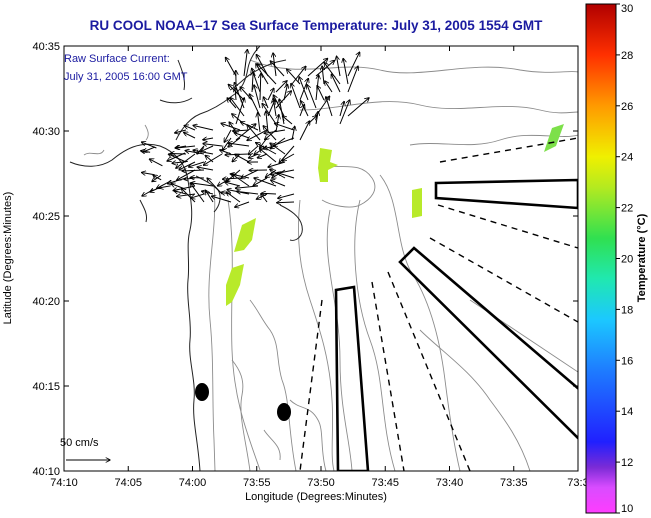 Image resolution: width=651 pixels, height=518 pixels. Describe the element at coordinates (601, 258) in the screenshot. I see `colorbar-ramp` at that location.